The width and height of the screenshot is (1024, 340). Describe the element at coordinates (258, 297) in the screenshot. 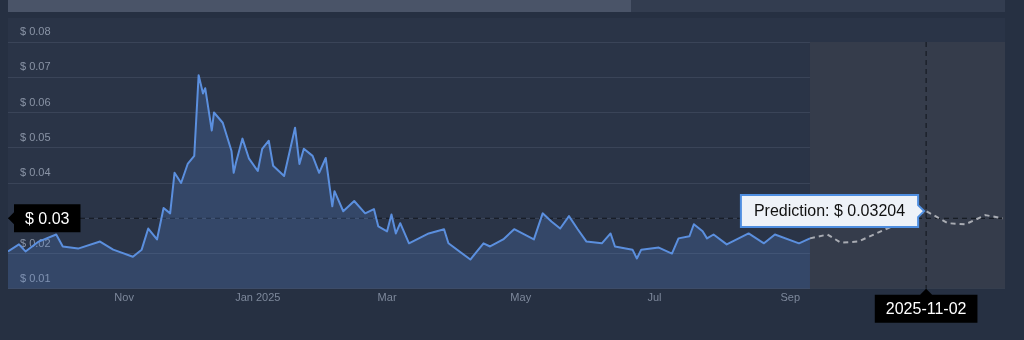

I see `x-tick-label: Jan 2025` at that location.